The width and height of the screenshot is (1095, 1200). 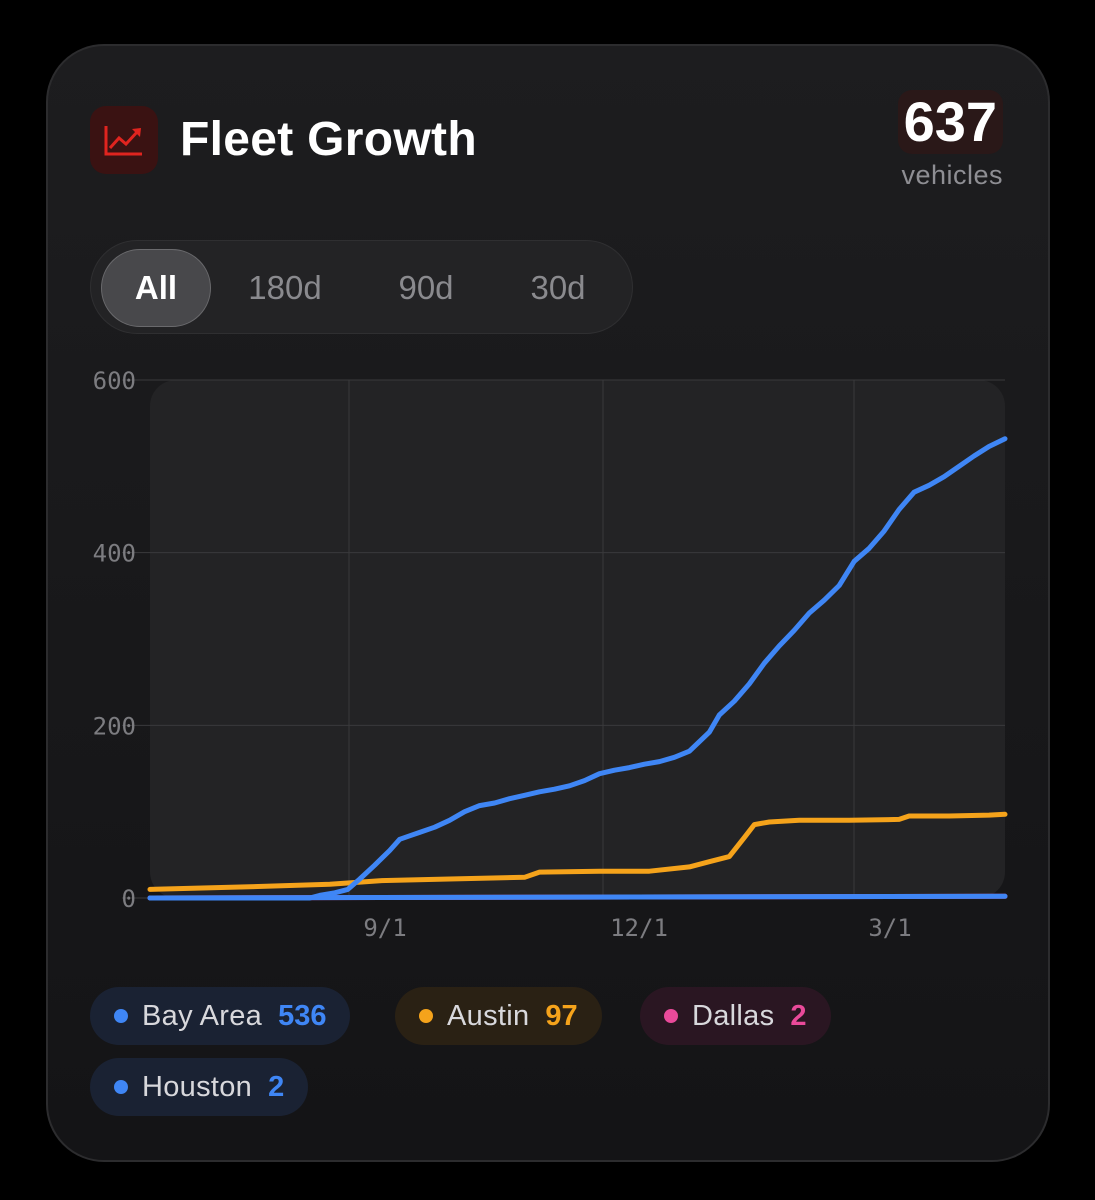 I want to click on legend-austin: Austin 97, so click(x=498, y=1016).